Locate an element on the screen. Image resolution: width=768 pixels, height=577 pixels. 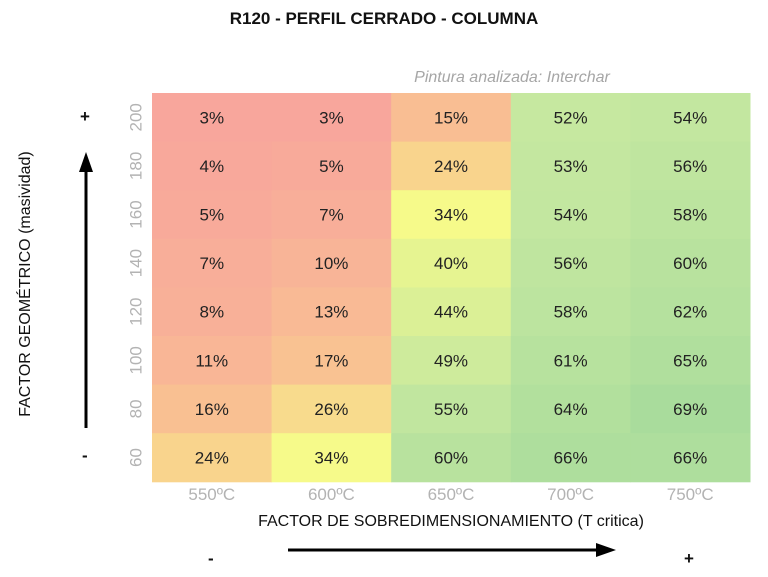
cell-value-label: 4% is located at coordinates (212, 166).